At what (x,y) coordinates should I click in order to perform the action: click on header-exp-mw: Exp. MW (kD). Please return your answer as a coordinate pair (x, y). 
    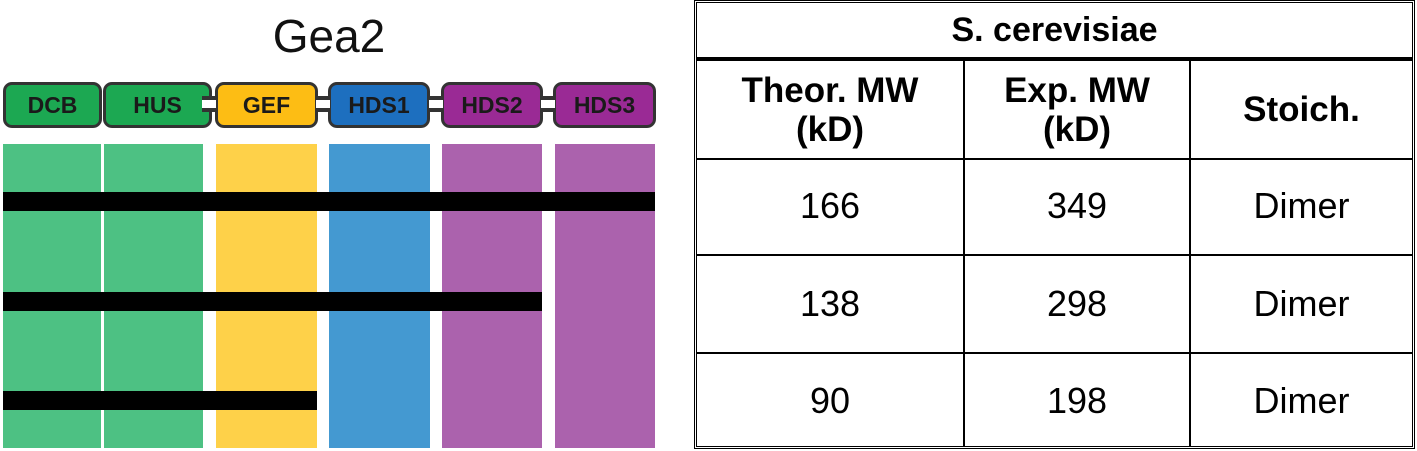
    Looking at the image, I should click on (1077, 109).